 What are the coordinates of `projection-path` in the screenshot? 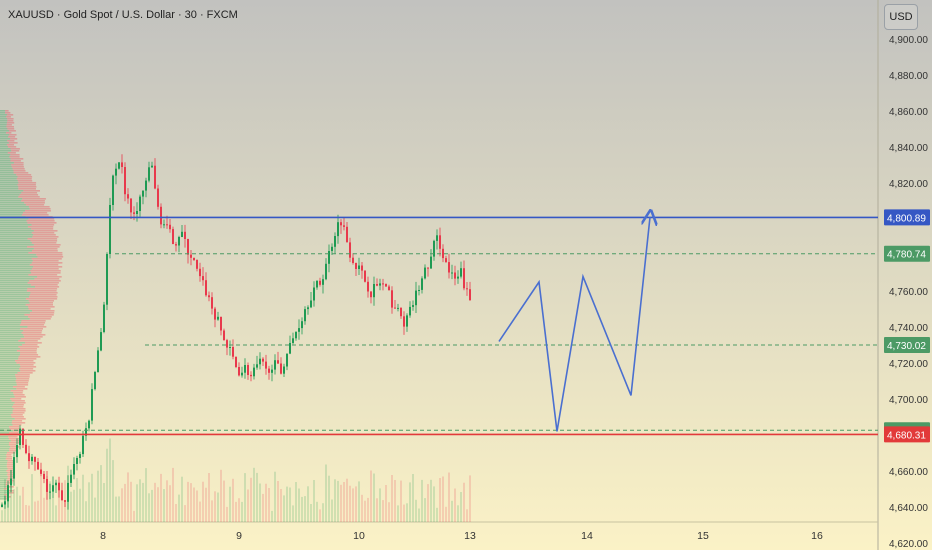 It's located at (574, 324).